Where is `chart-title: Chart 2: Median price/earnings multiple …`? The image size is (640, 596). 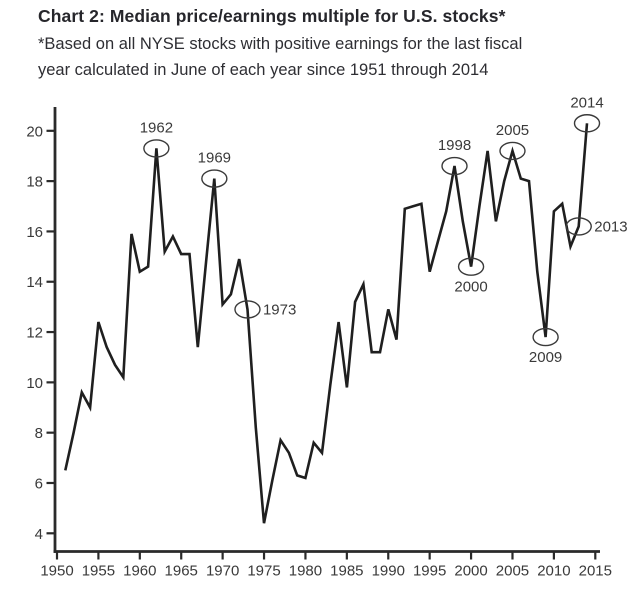 chart-title: Chart 2: Median price/earnings multiple … is located at coordinates (272, 16).